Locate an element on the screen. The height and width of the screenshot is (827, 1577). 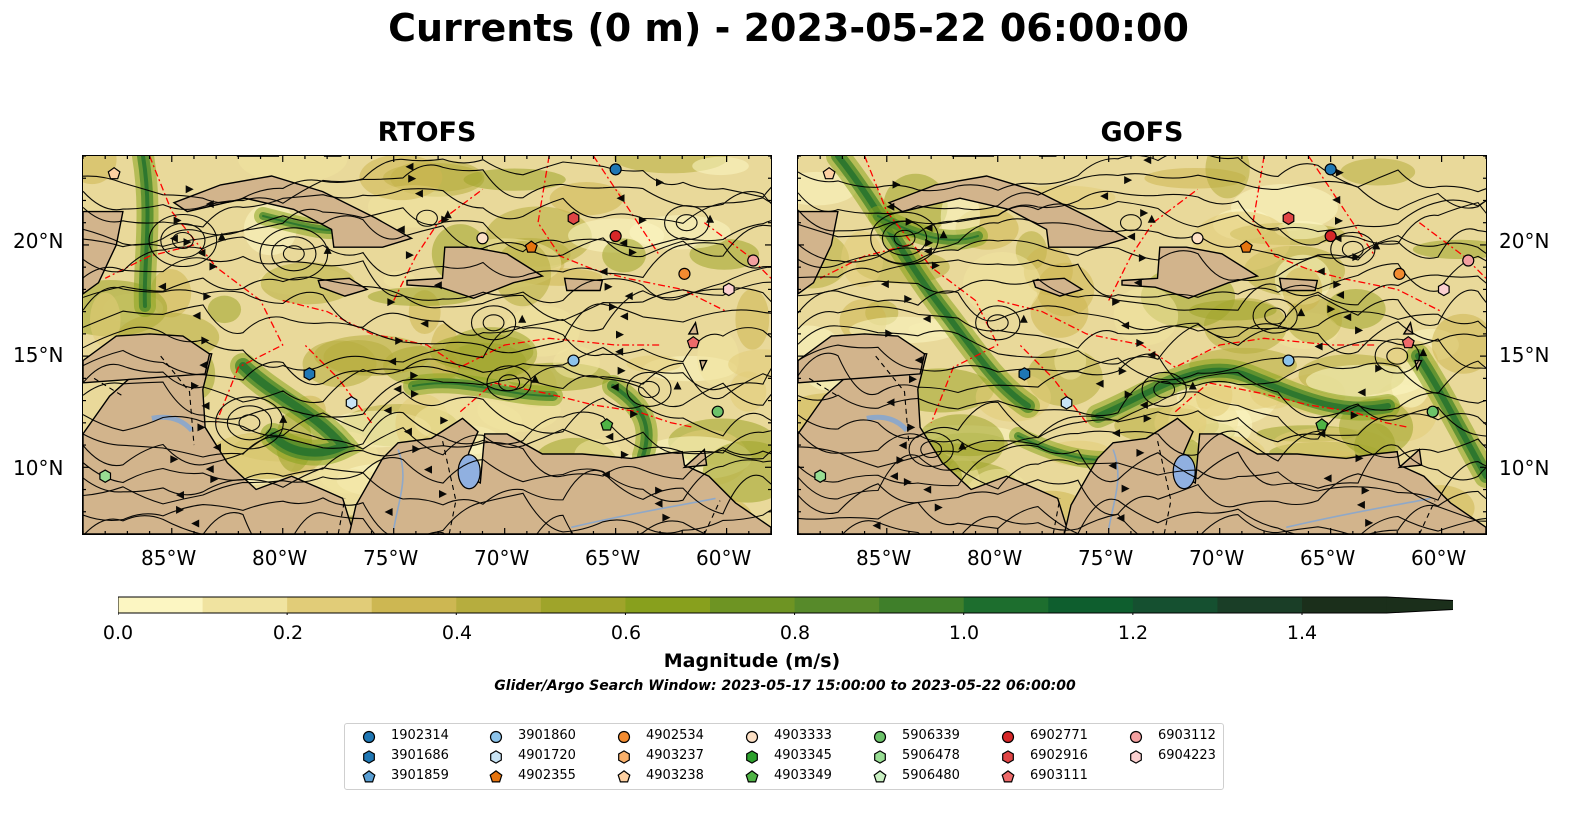
lon-tick-rtofs: 80°W is located at coordinates (280, 558).